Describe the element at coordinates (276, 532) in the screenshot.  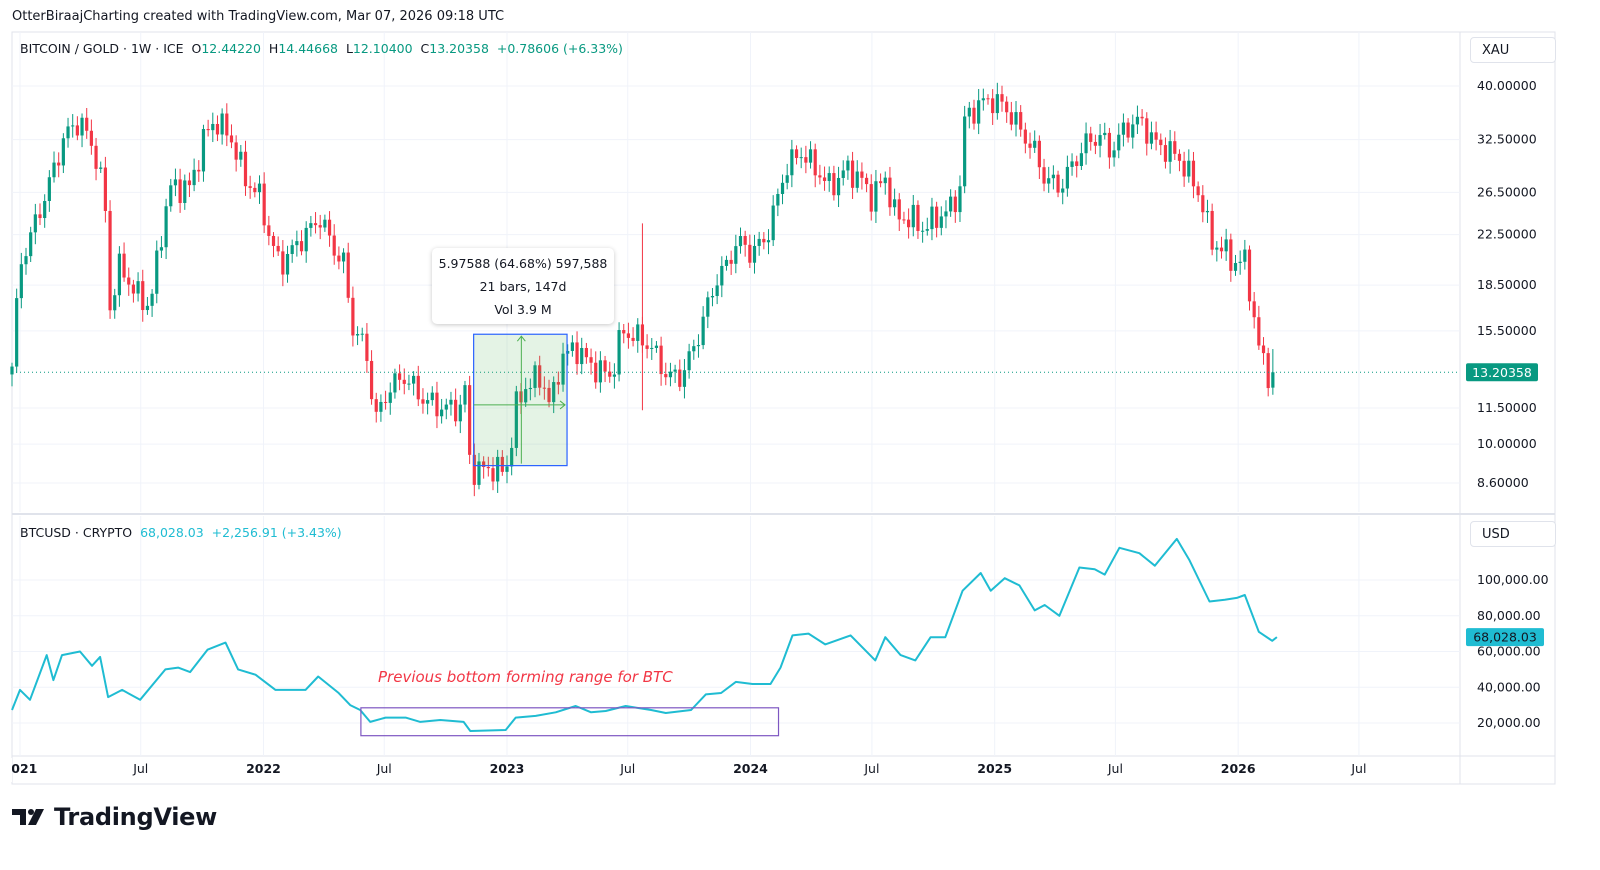
I see `sub-change: +2,256.91 (+3.43%)` at that location.